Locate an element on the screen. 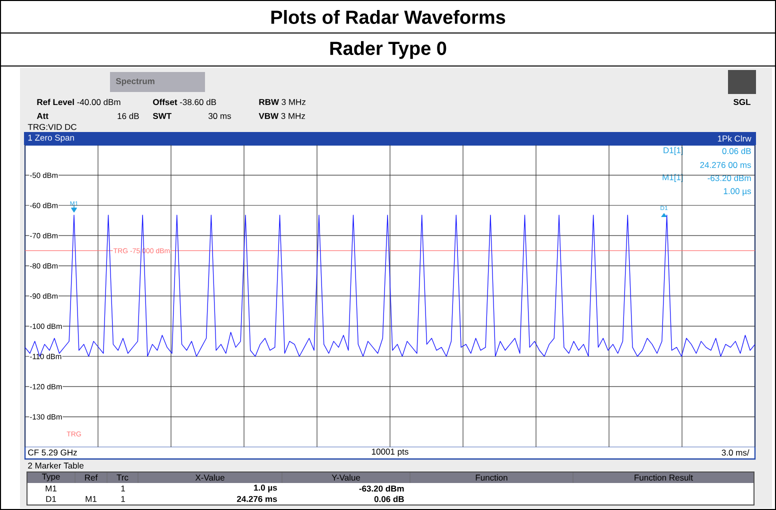  text: Y-Value is located at coordinates (346, 477).